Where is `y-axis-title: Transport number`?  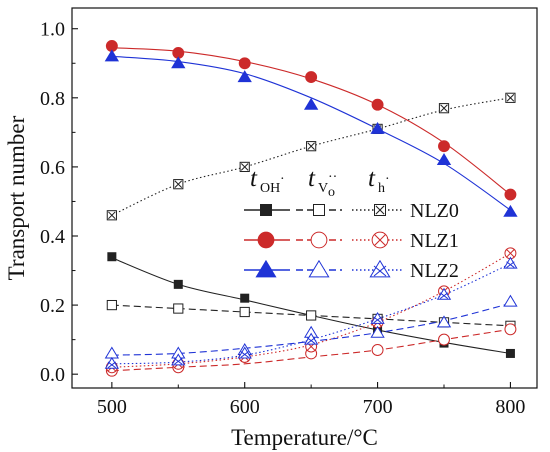
y-axis-title: Transport number is located at coordinates (16, 197).